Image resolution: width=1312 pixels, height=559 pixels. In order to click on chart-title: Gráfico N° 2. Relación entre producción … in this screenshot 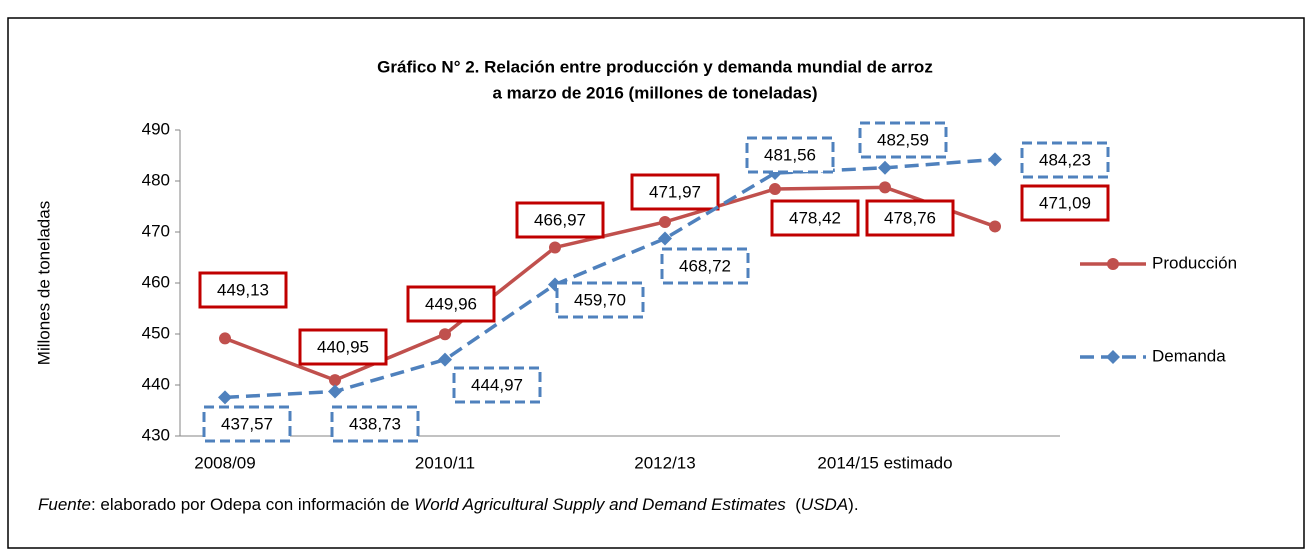, I will do `click(655, 66)`.